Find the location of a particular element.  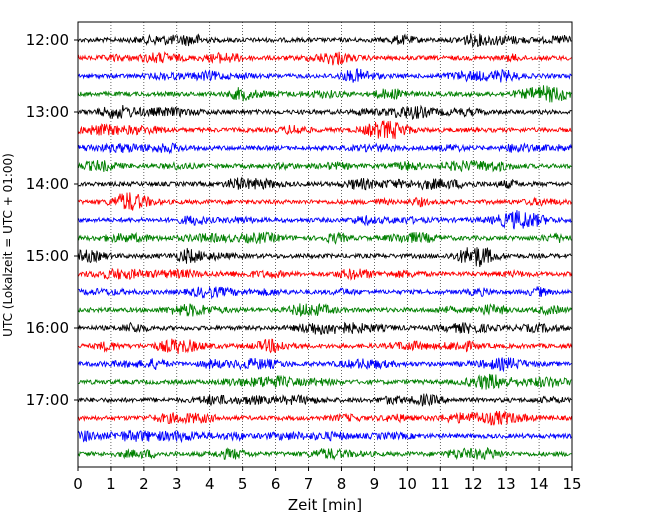

y-tick-label: 13:00 is located at coordinates (47, 112).